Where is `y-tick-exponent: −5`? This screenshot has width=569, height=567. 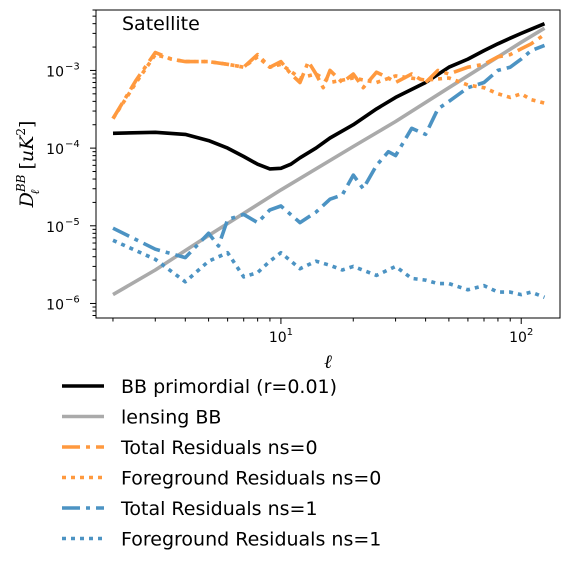
y-tick-exponent: −5 is located at coordinates (72, 222).